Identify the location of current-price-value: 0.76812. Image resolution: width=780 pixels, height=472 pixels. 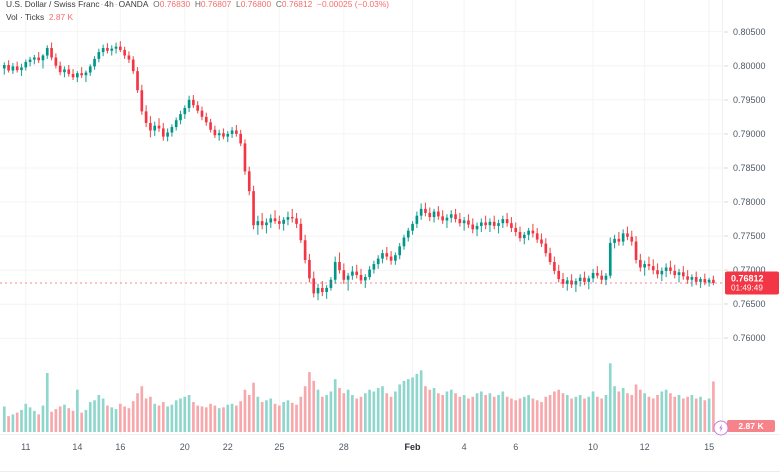
(747, 278).